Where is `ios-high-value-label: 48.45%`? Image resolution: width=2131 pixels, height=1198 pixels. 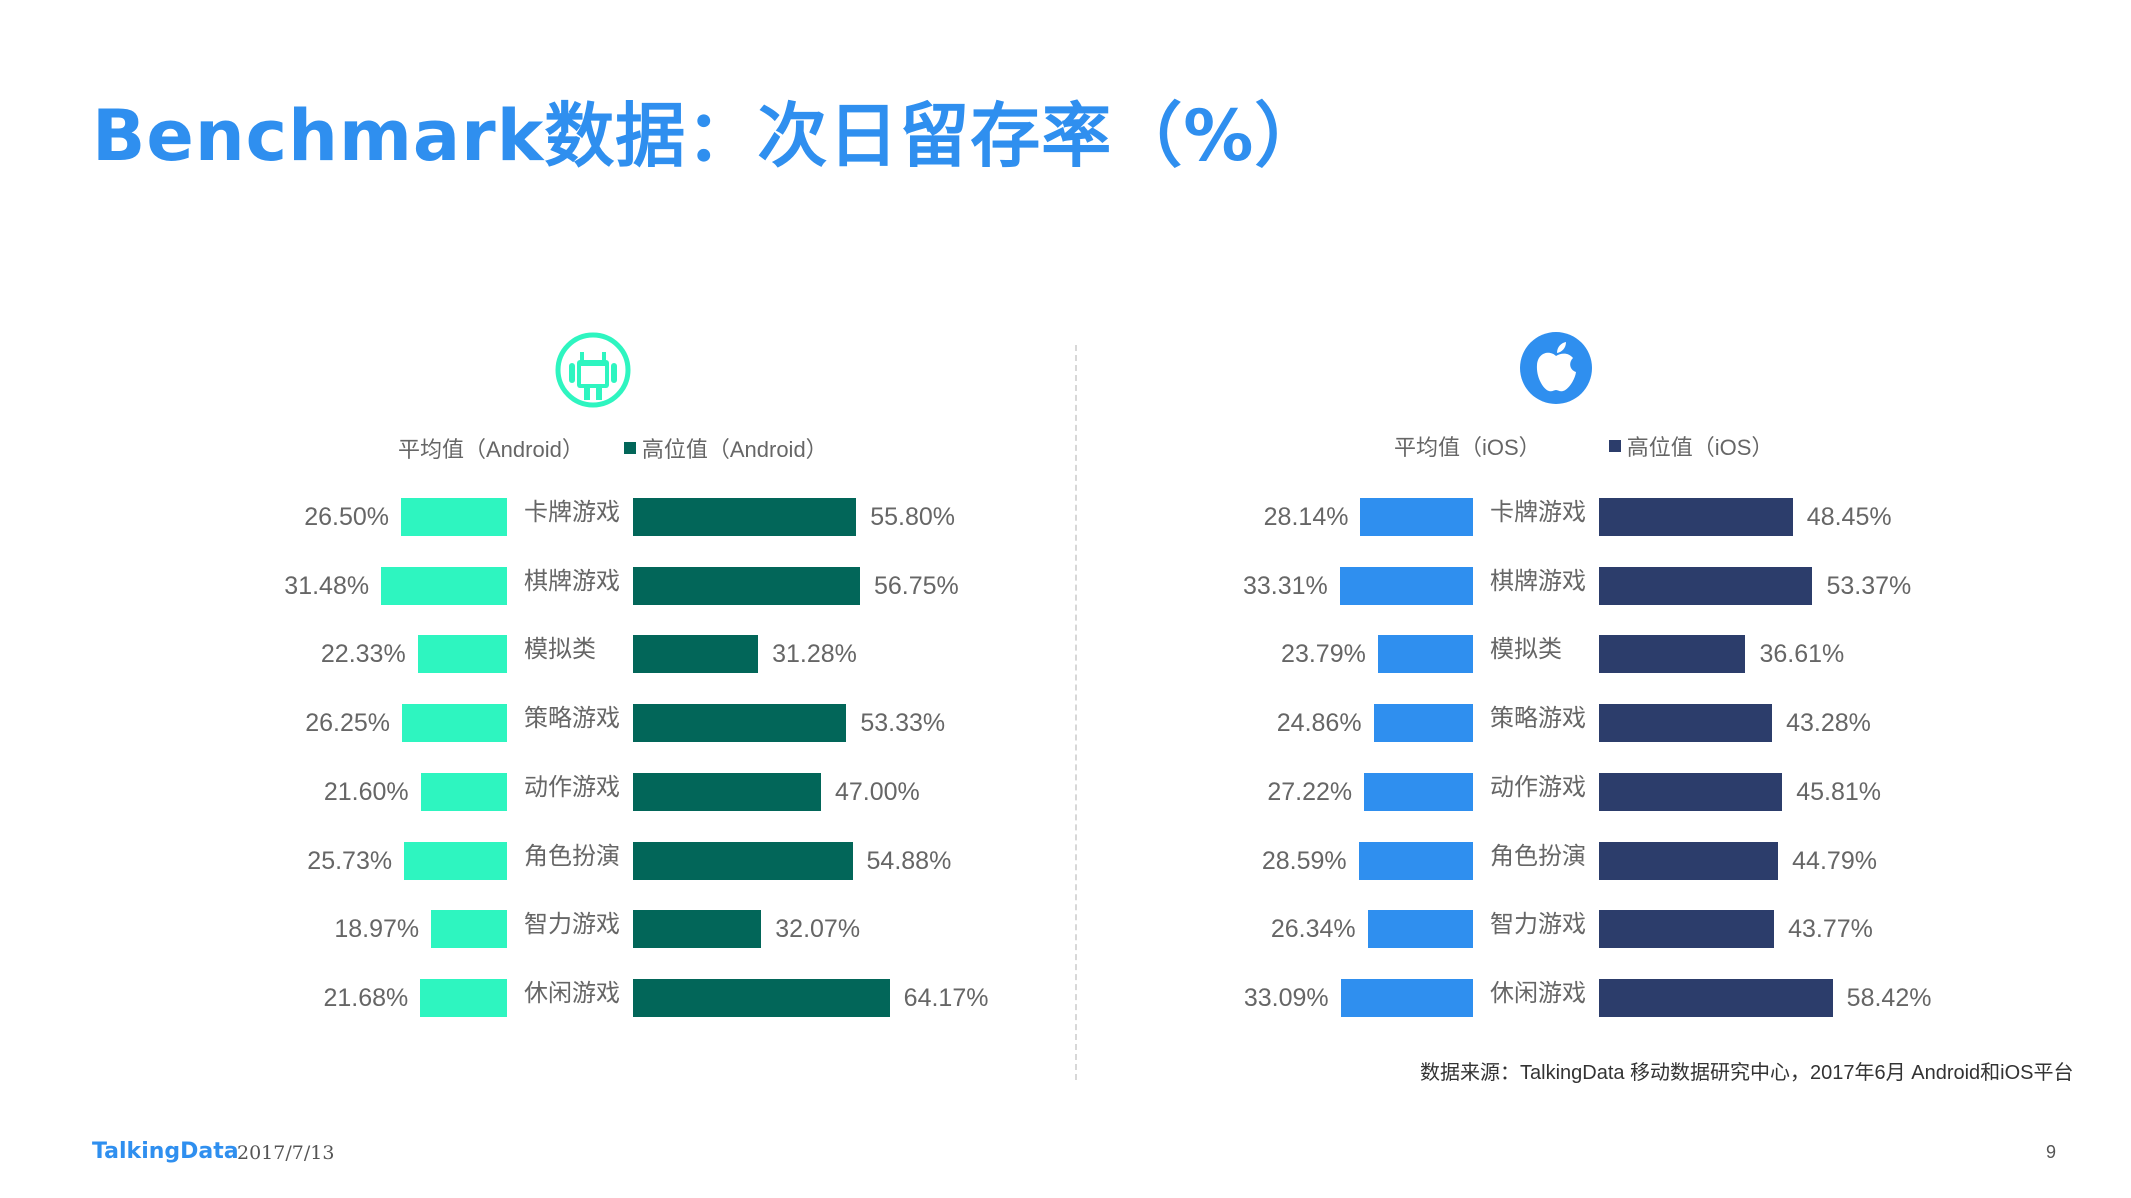
ios-high-value-label: 48.45% is located at coordinates (1849, 517).